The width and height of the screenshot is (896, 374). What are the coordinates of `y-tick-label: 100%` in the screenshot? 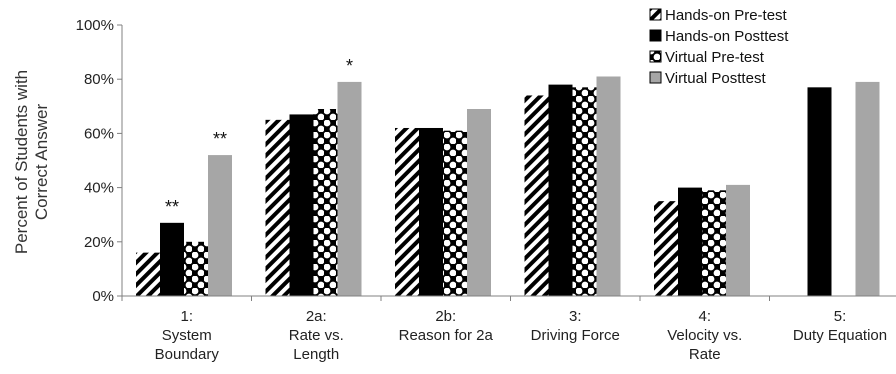 It's located at (95, 25).